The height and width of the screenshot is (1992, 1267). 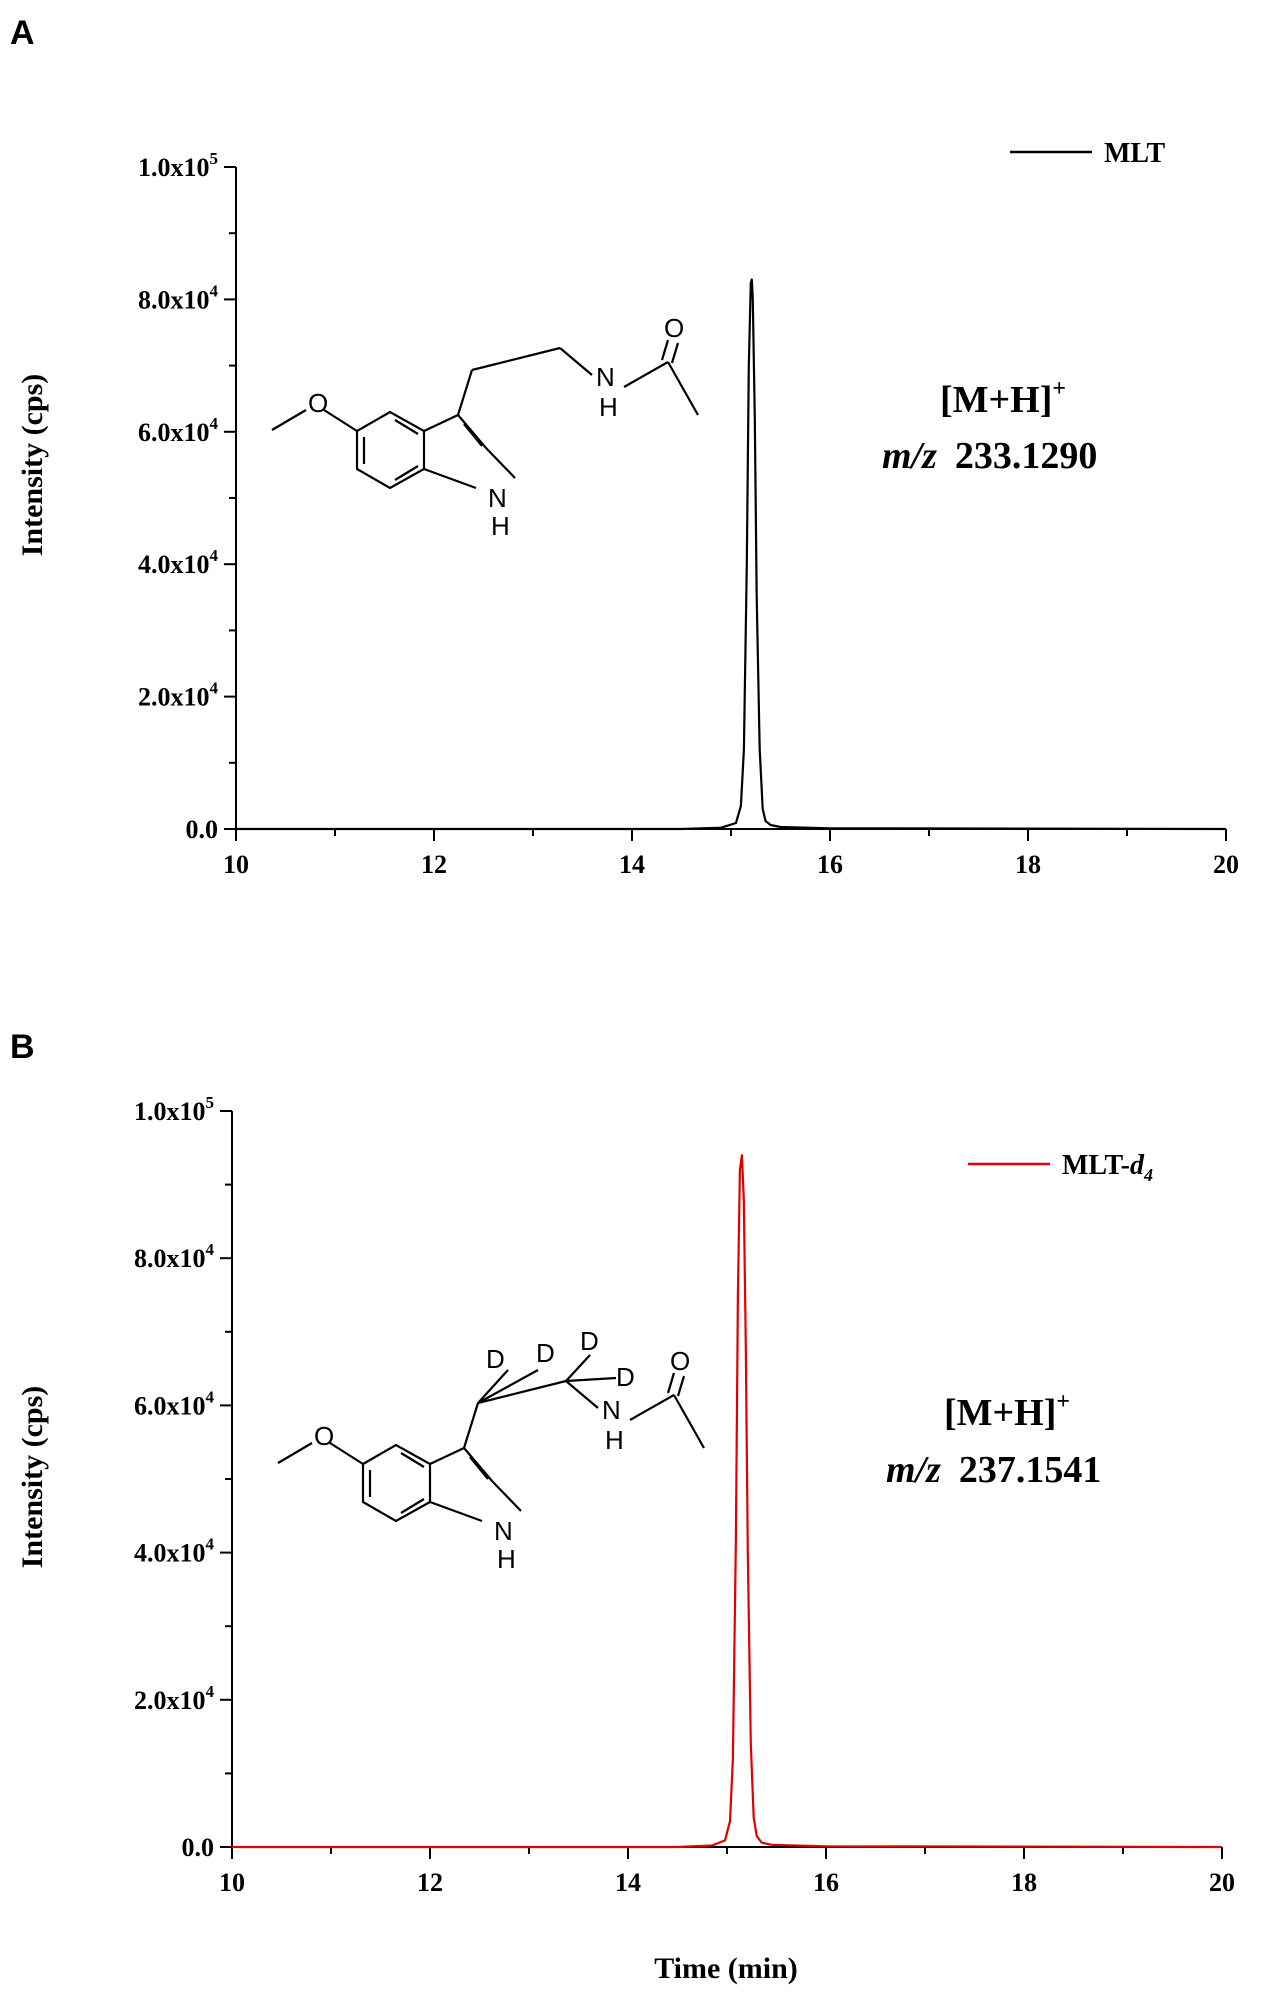 What do you see at coordinates (502, 1450) in the screenshot?
I see `molecule-atoms-b: O N H N H O D D D D` at bounding box center [502, 1450].